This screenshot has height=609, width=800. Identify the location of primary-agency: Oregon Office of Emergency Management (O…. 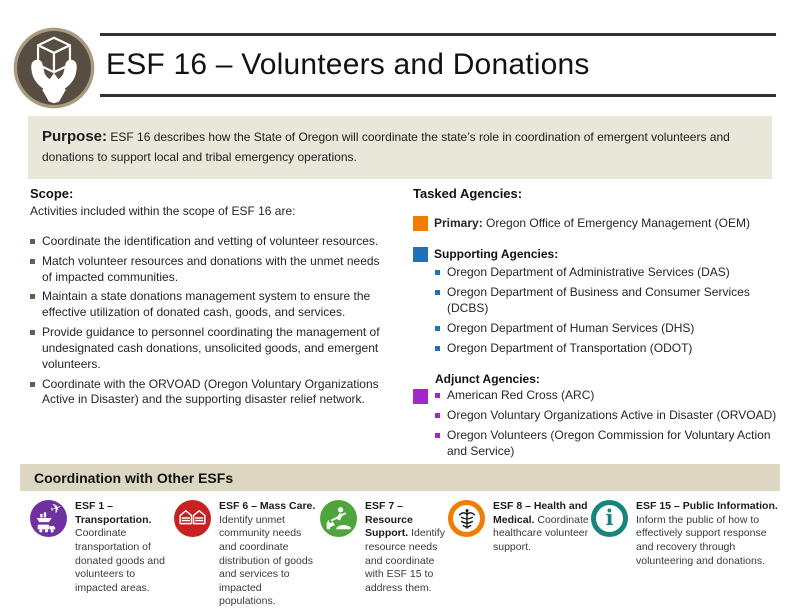
(618, 223).